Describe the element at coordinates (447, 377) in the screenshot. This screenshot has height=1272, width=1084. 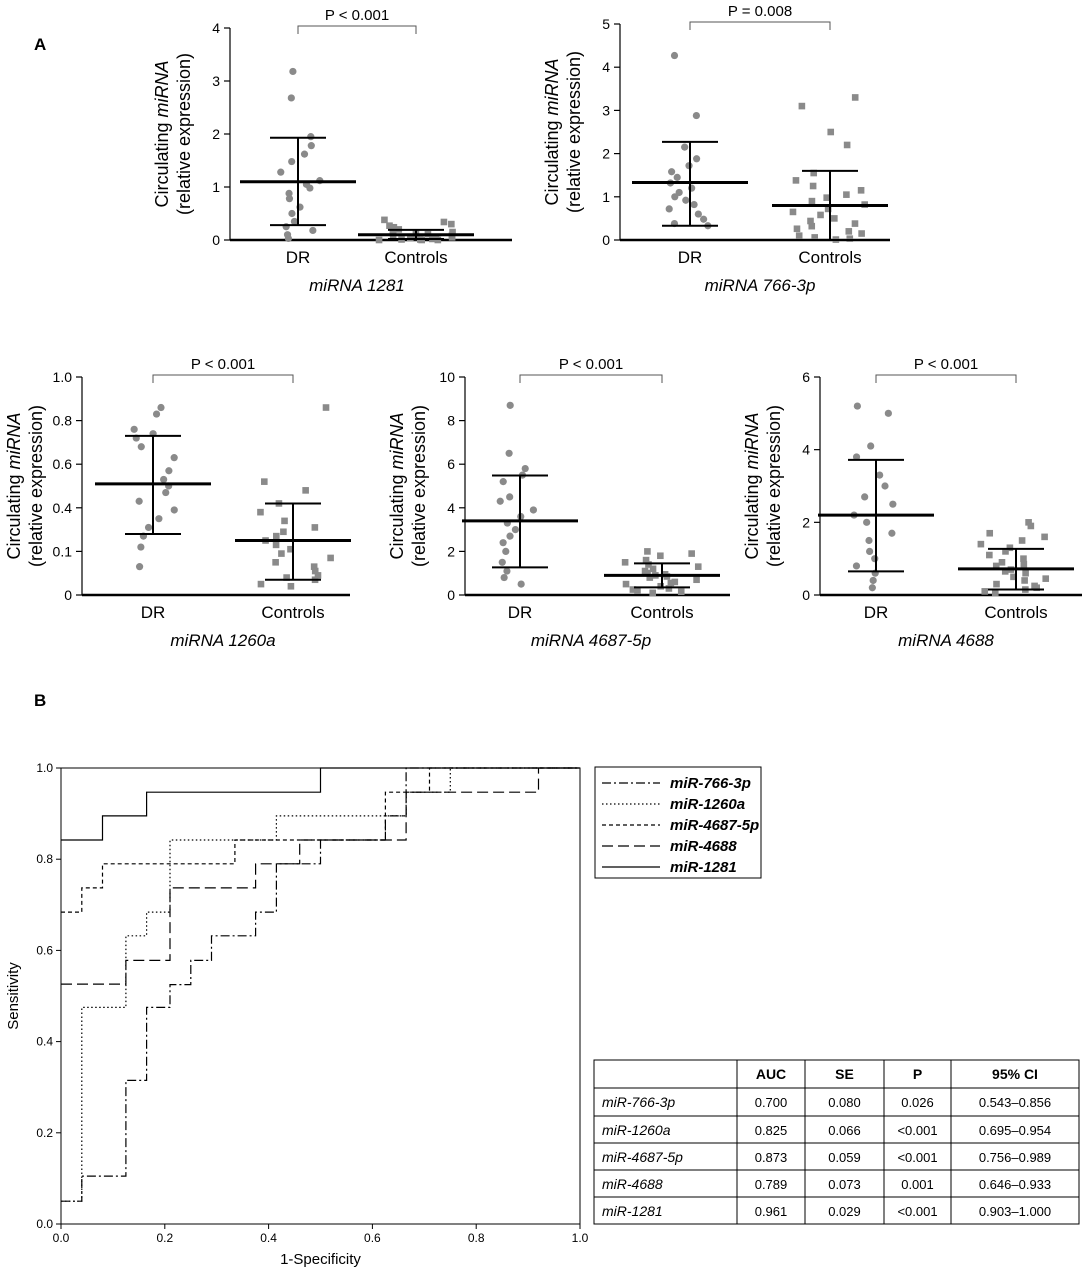
I see `y-tick-label: 10` at that location.